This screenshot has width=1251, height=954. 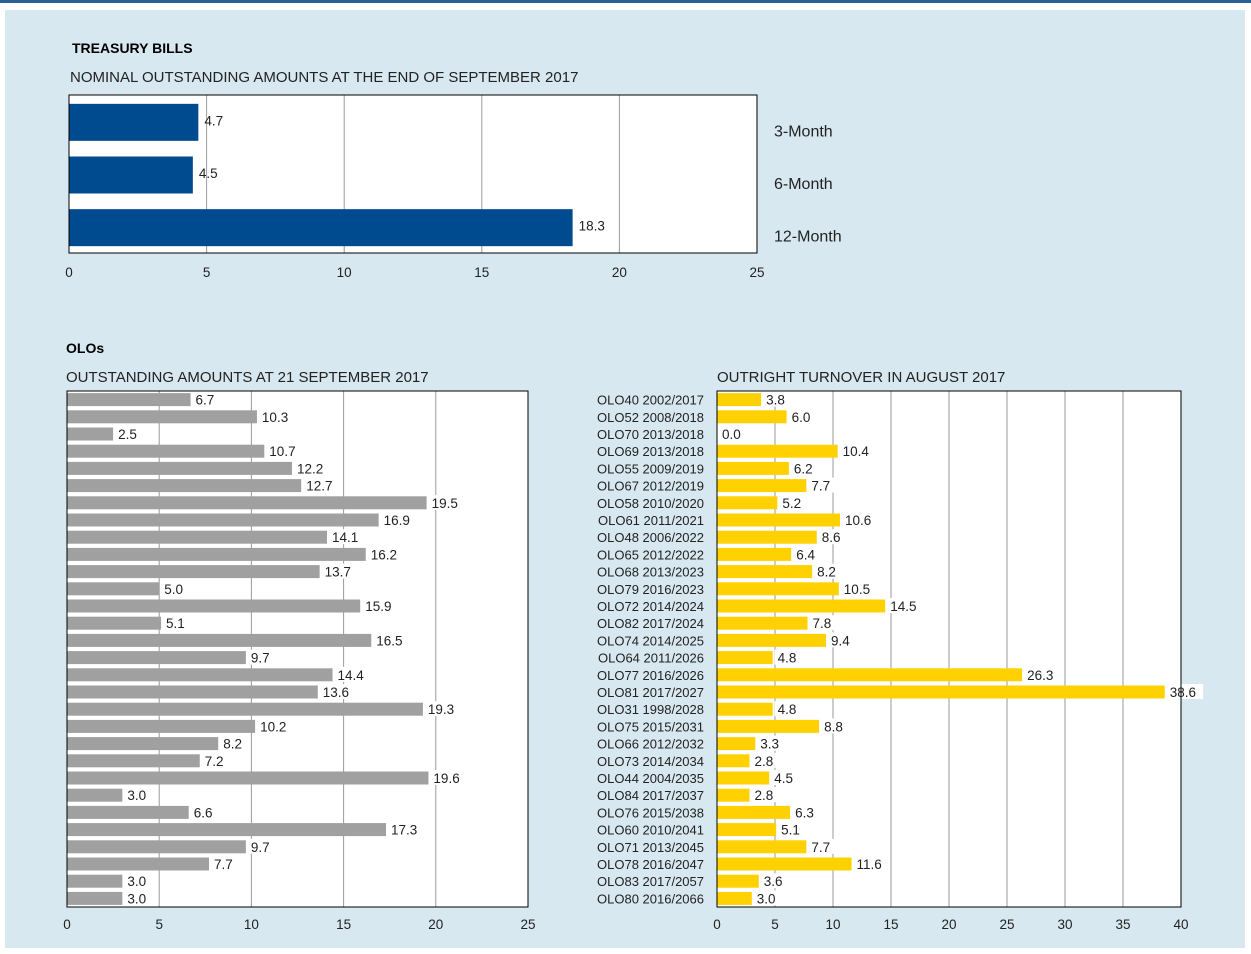 What do you see at coordinates (650, 486) in the screenshot?
I see `olo-bond-label: OLO67 2012/2019` at bounding box center [650, 486].